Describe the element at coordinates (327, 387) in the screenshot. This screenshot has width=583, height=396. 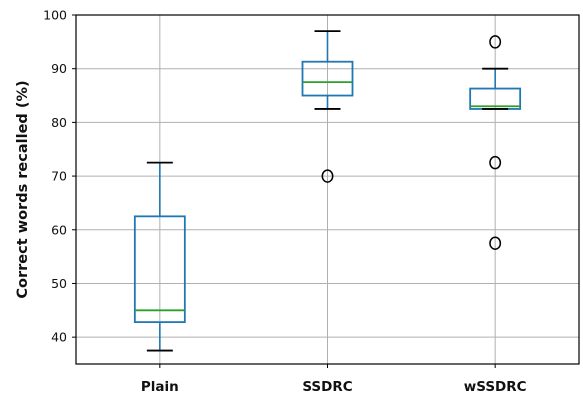
I see `x-tick-label: SSDRC` at that location.